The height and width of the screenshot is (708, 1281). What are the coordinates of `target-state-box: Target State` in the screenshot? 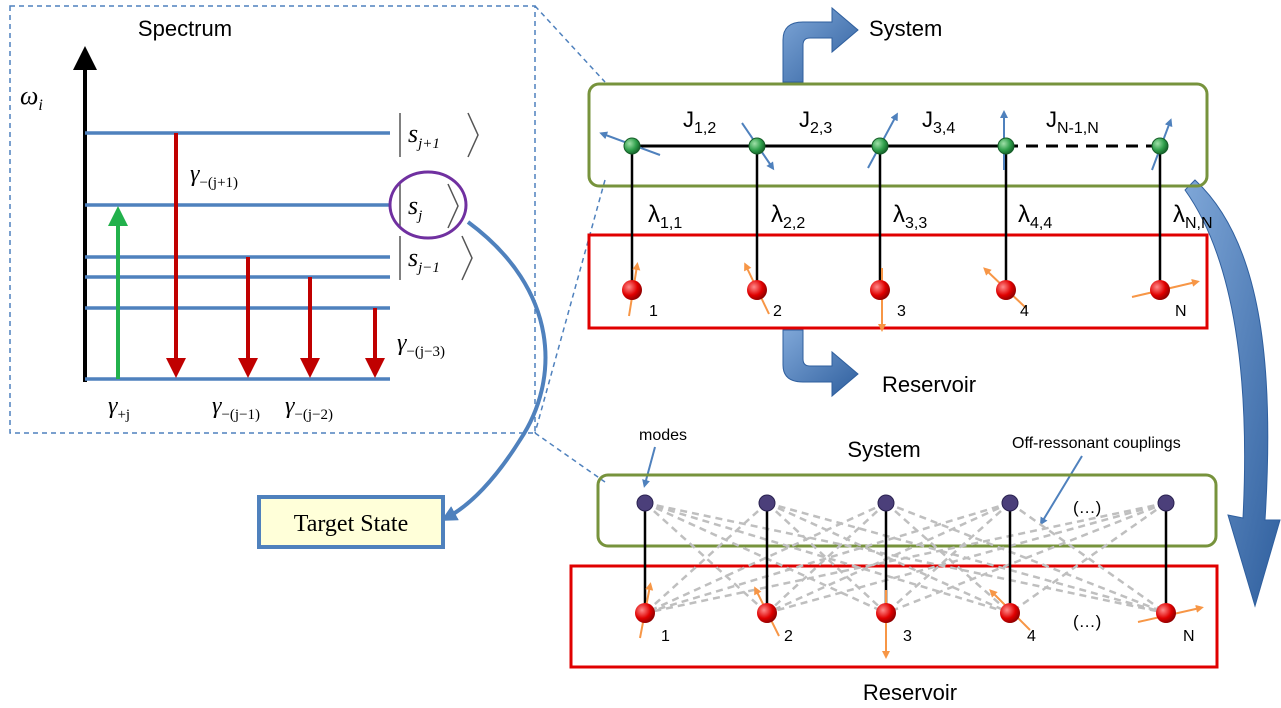 It's located at (351, 522).